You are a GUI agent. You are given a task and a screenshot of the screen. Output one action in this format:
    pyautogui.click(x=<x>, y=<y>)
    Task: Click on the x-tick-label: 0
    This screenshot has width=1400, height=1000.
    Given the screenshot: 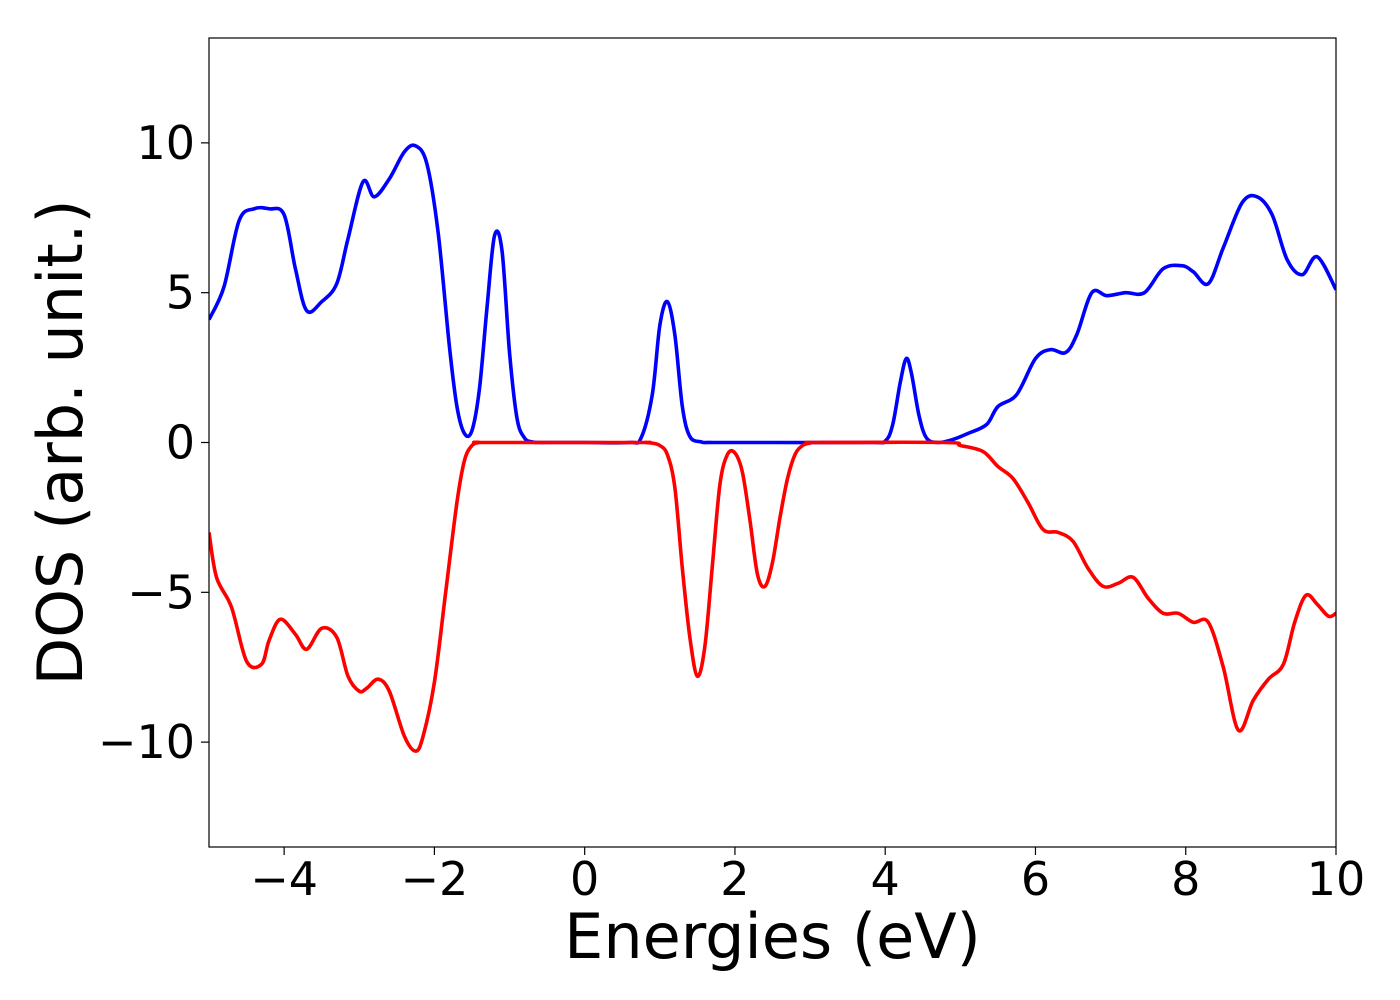 What is the action you would take?
    pyautogui.click(x=584, y=879)
    